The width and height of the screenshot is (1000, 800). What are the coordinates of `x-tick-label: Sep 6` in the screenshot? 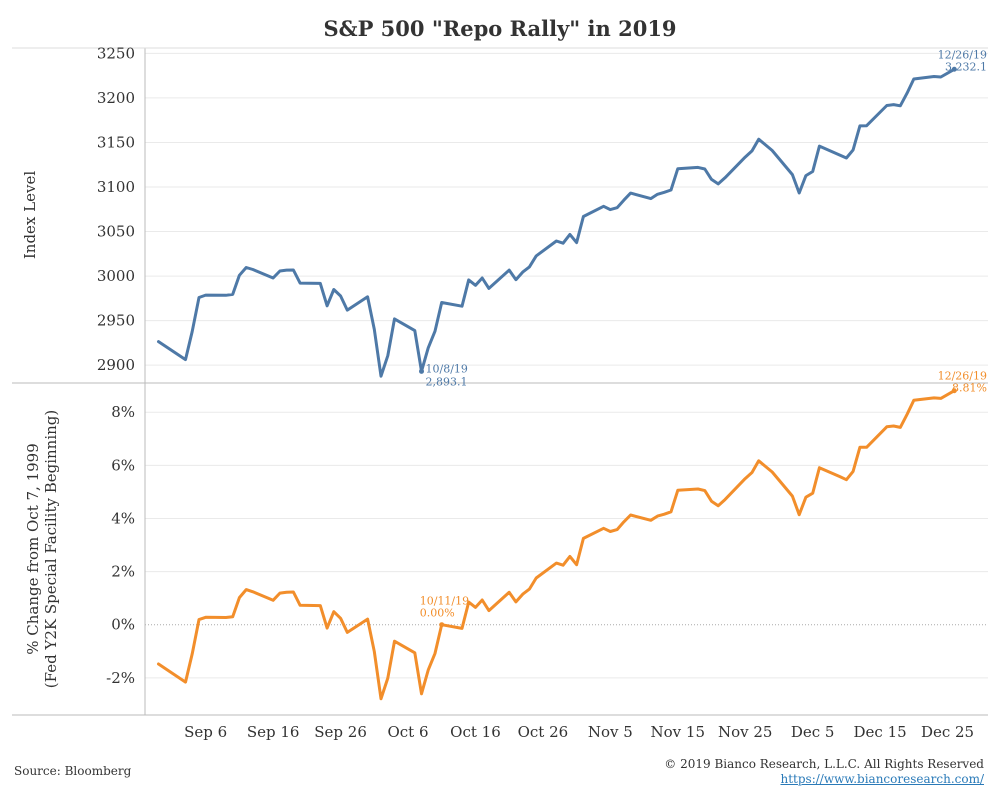 It's located at (205, 732).